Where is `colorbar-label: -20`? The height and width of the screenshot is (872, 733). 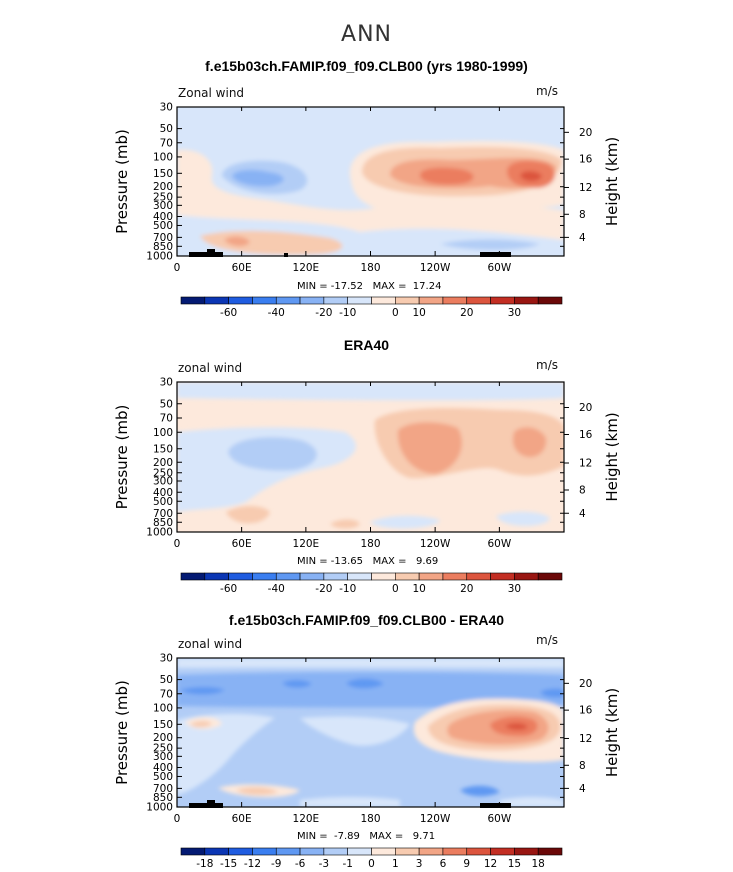 colorbar-label: -20 is located at coordinates (323, 589).